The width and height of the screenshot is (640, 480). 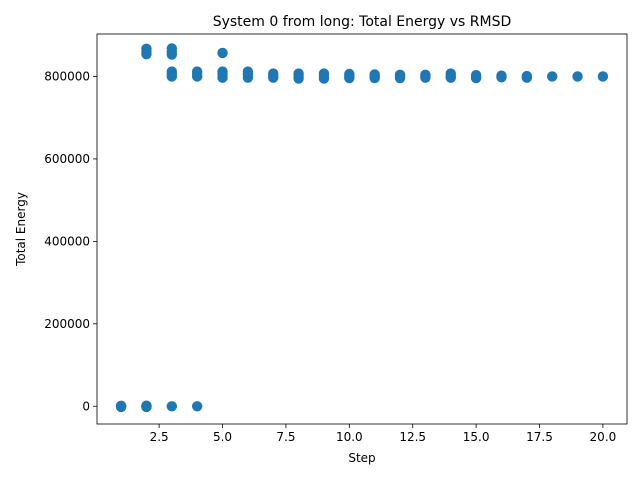 I want to click on y-tick-label: 200000, so click(x=67, y=324).